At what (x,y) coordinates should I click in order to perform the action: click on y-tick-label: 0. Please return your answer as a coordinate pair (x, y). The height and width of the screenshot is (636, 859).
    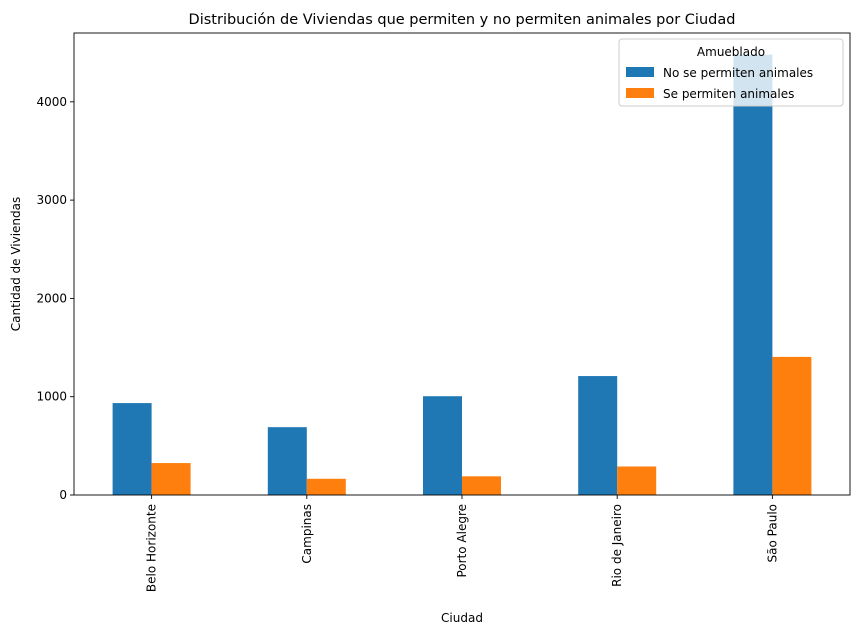
    Looking at the image, I should click on (63, 495).